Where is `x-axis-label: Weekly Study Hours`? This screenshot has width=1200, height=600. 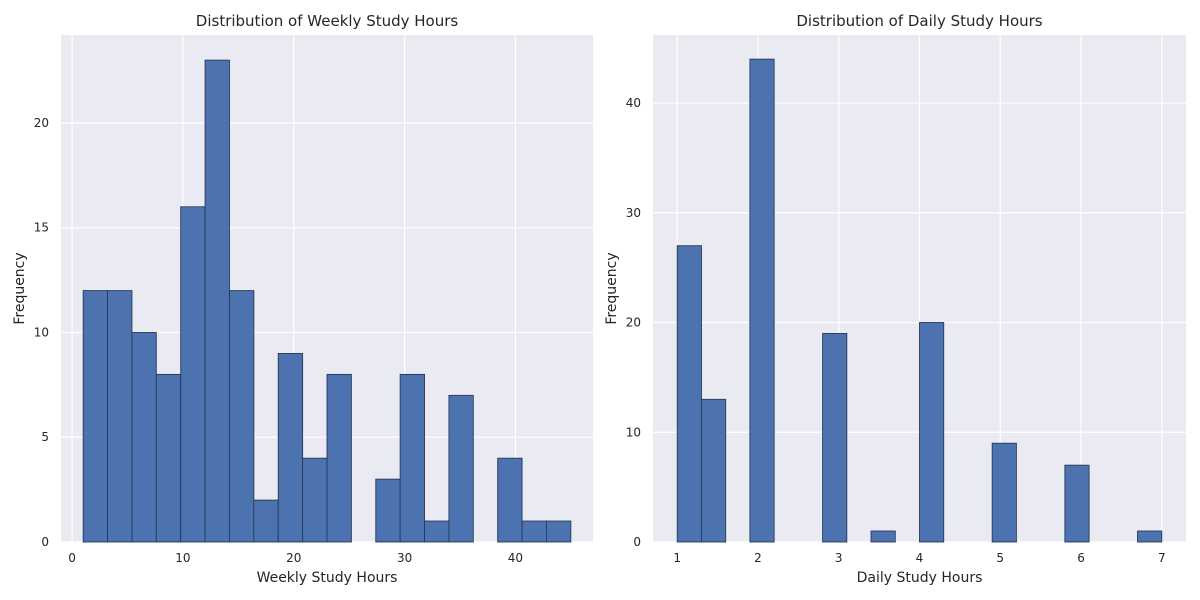
x-axis-label: Weekly Study Hours is located at coordinates (327, 578).